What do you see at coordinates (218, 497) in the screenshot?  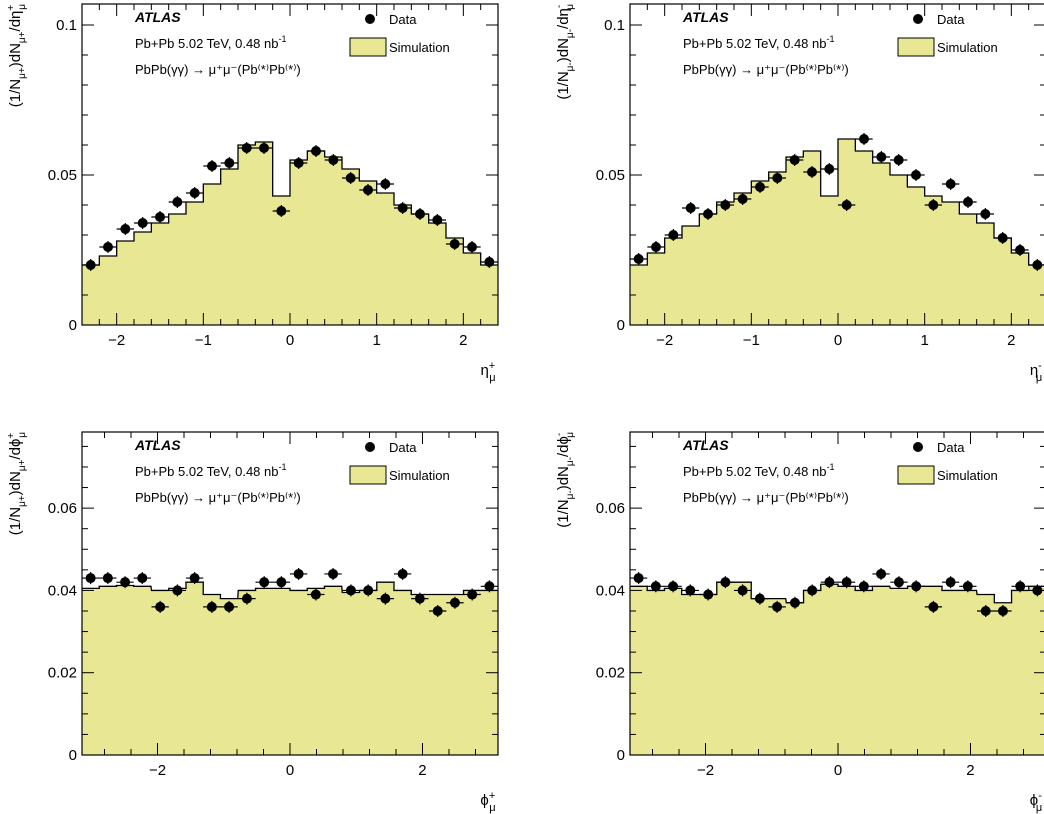 I see `process-label: PbPb(γγ) → μ⁺μ⁻(Pb⁽*⁾Pb⁽*⁾)` at bounding box center [218, 497].